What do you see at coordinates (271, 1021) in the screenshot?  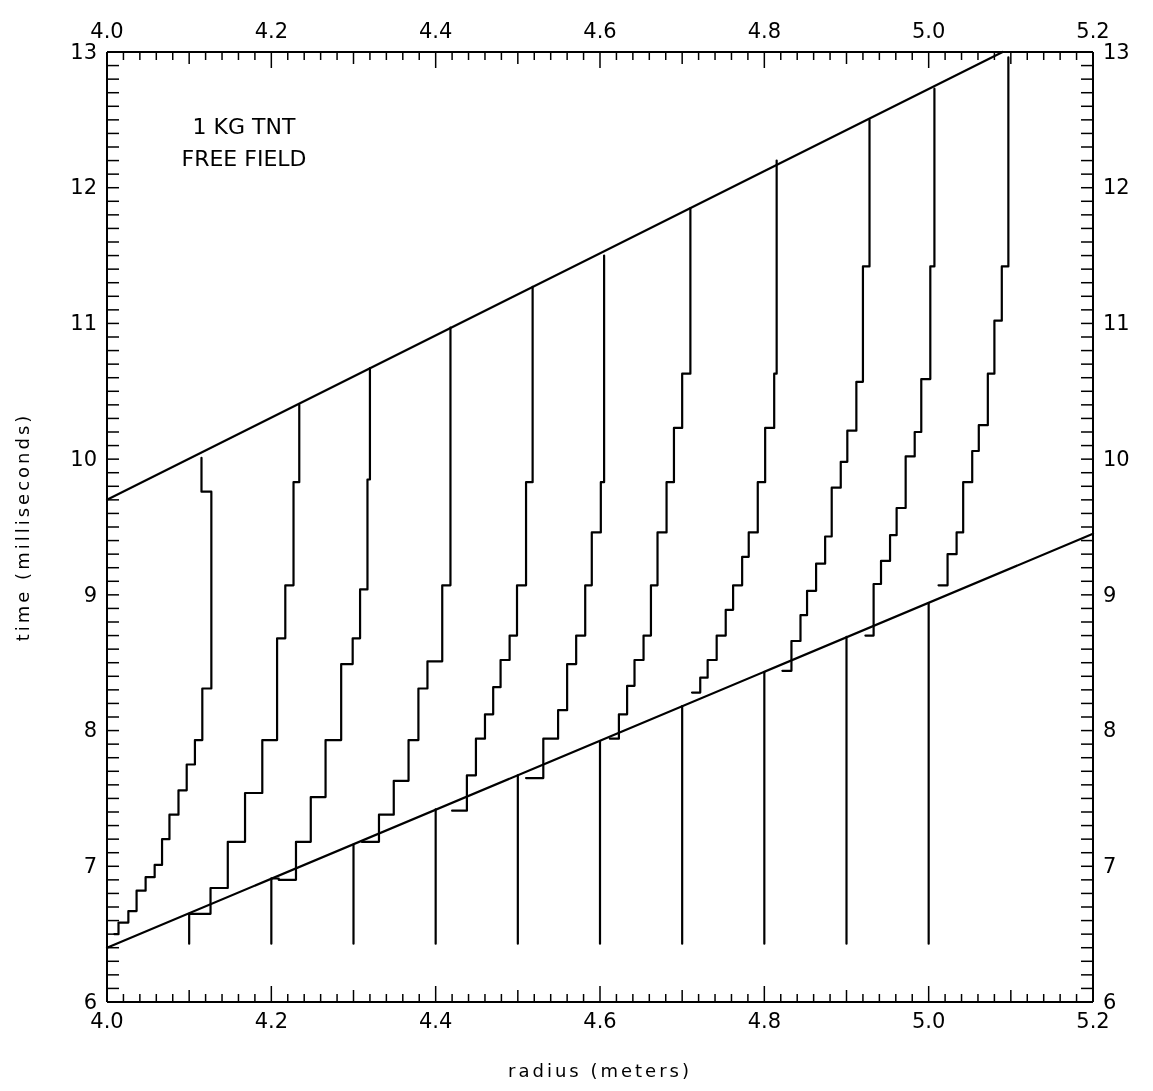 I see `x-tick-label: 4.2` at bounding box center [271, 1021].